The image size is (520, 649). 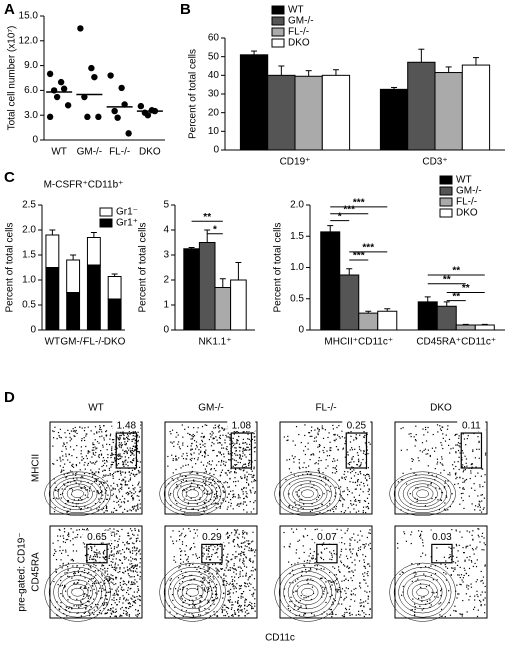 What do you see at coordinates (471, 426) in the screenshot?
I see `gate-value: 0.11` at bounding box center [471, 426].